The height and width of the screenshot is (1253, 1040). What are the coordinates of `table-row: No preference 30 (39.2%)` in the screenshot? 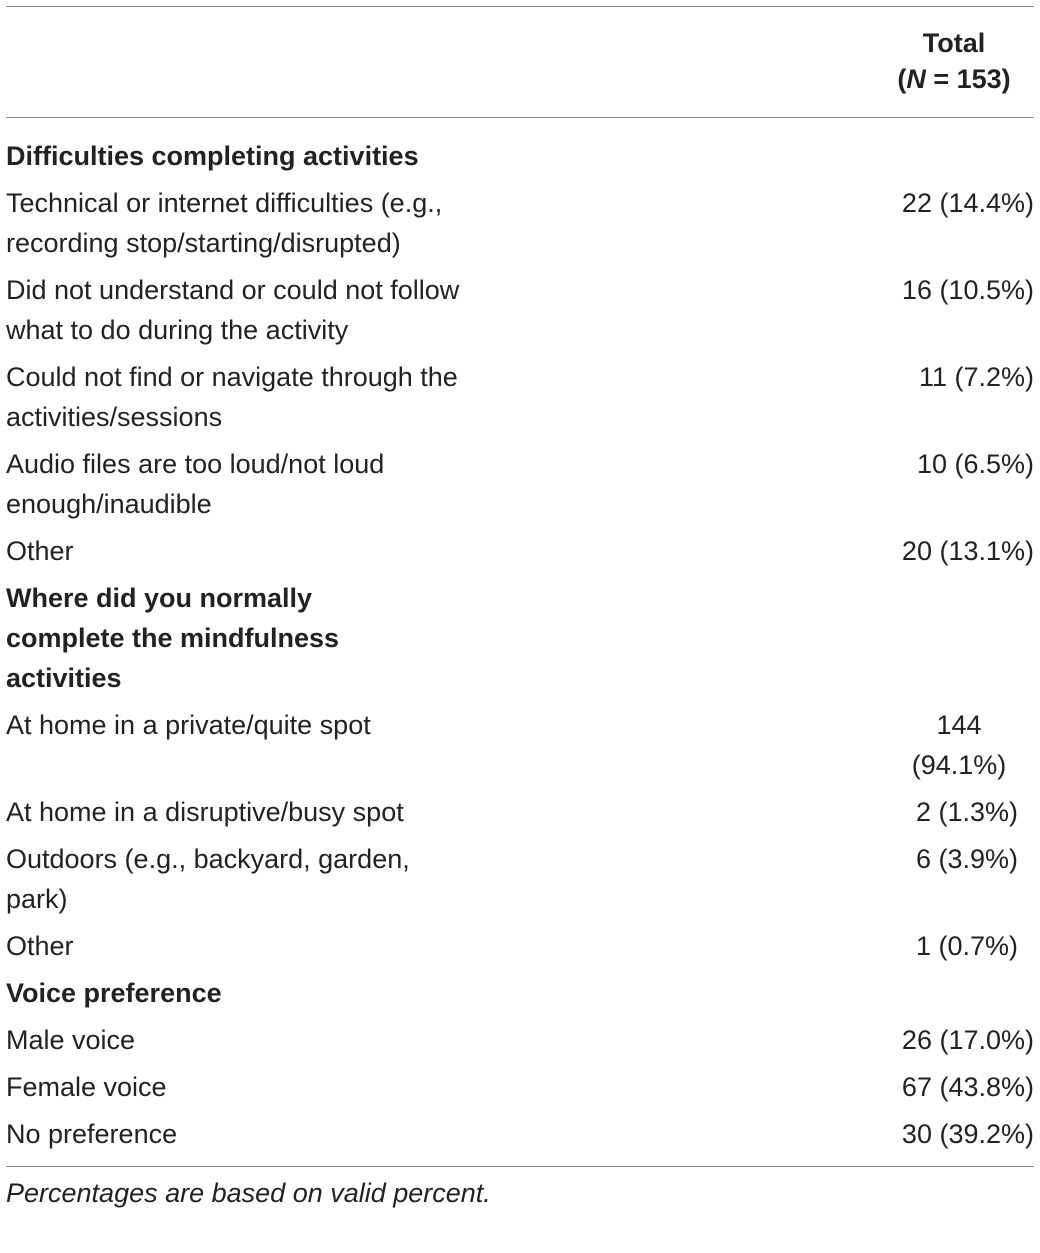 It's located at (520, 1134).